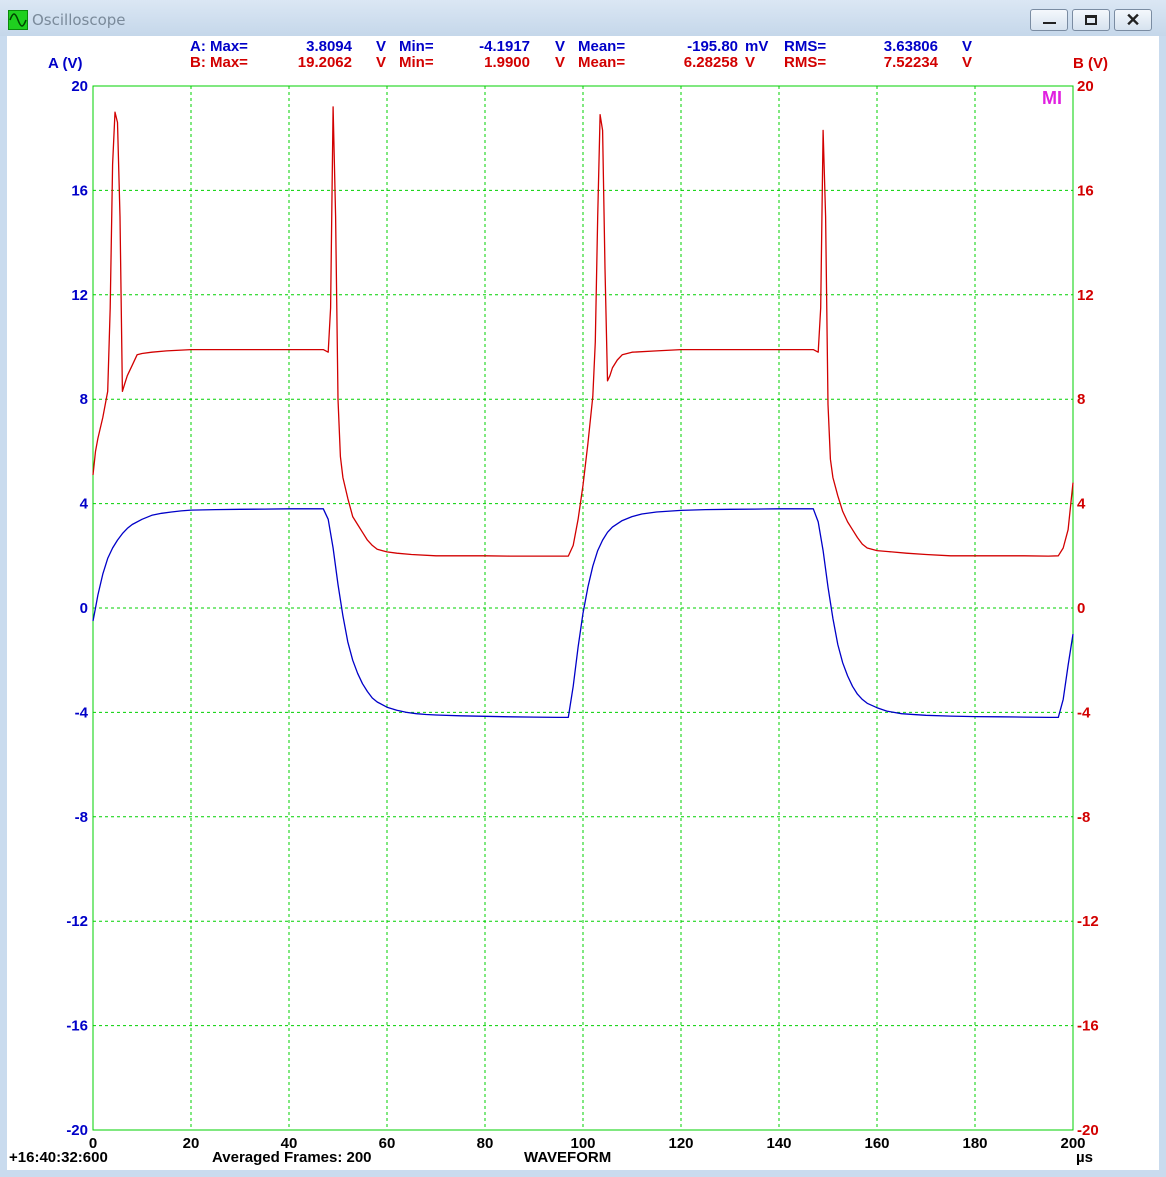 The height and width of the screenshot is (1177, 1166). I want to click on stat-value-b: 19.2062, so click(325, 62).